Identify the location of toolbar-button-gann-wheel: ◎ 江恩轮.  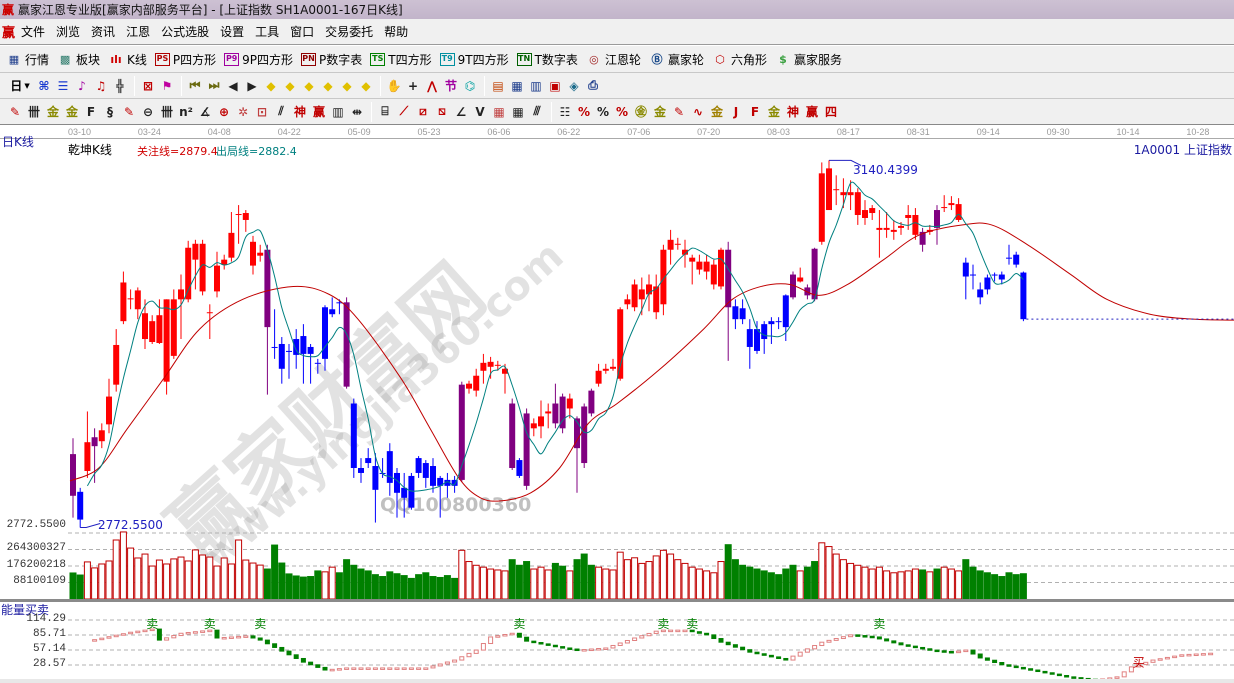
(613, 59).